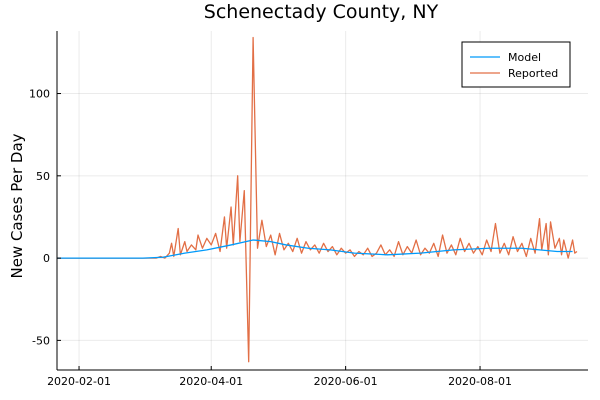 The image size is (600, 400). What do you see at coordinates (321, 12) in the screenshot?
I see `chart-title: Schenectady County, NY` at bounding box center [321, 12].